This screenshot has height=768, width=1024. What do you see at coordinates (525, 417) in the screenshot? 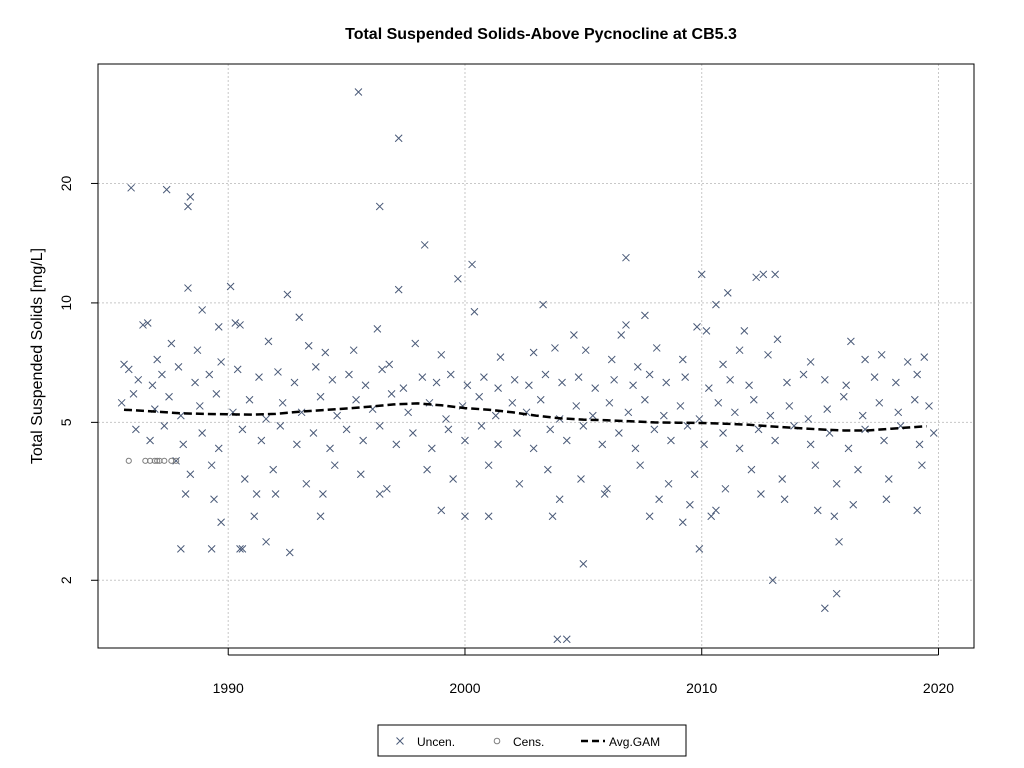
I see `gam-line` at bounding box center [525, 417].